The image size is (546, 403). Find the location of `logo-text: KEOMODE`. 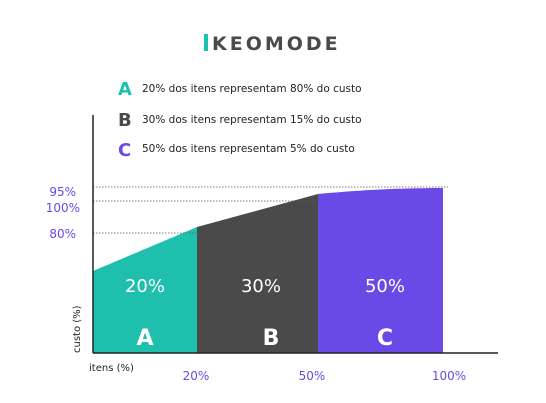

logo-text: KEOMODE is located at coordinates (276, 44).